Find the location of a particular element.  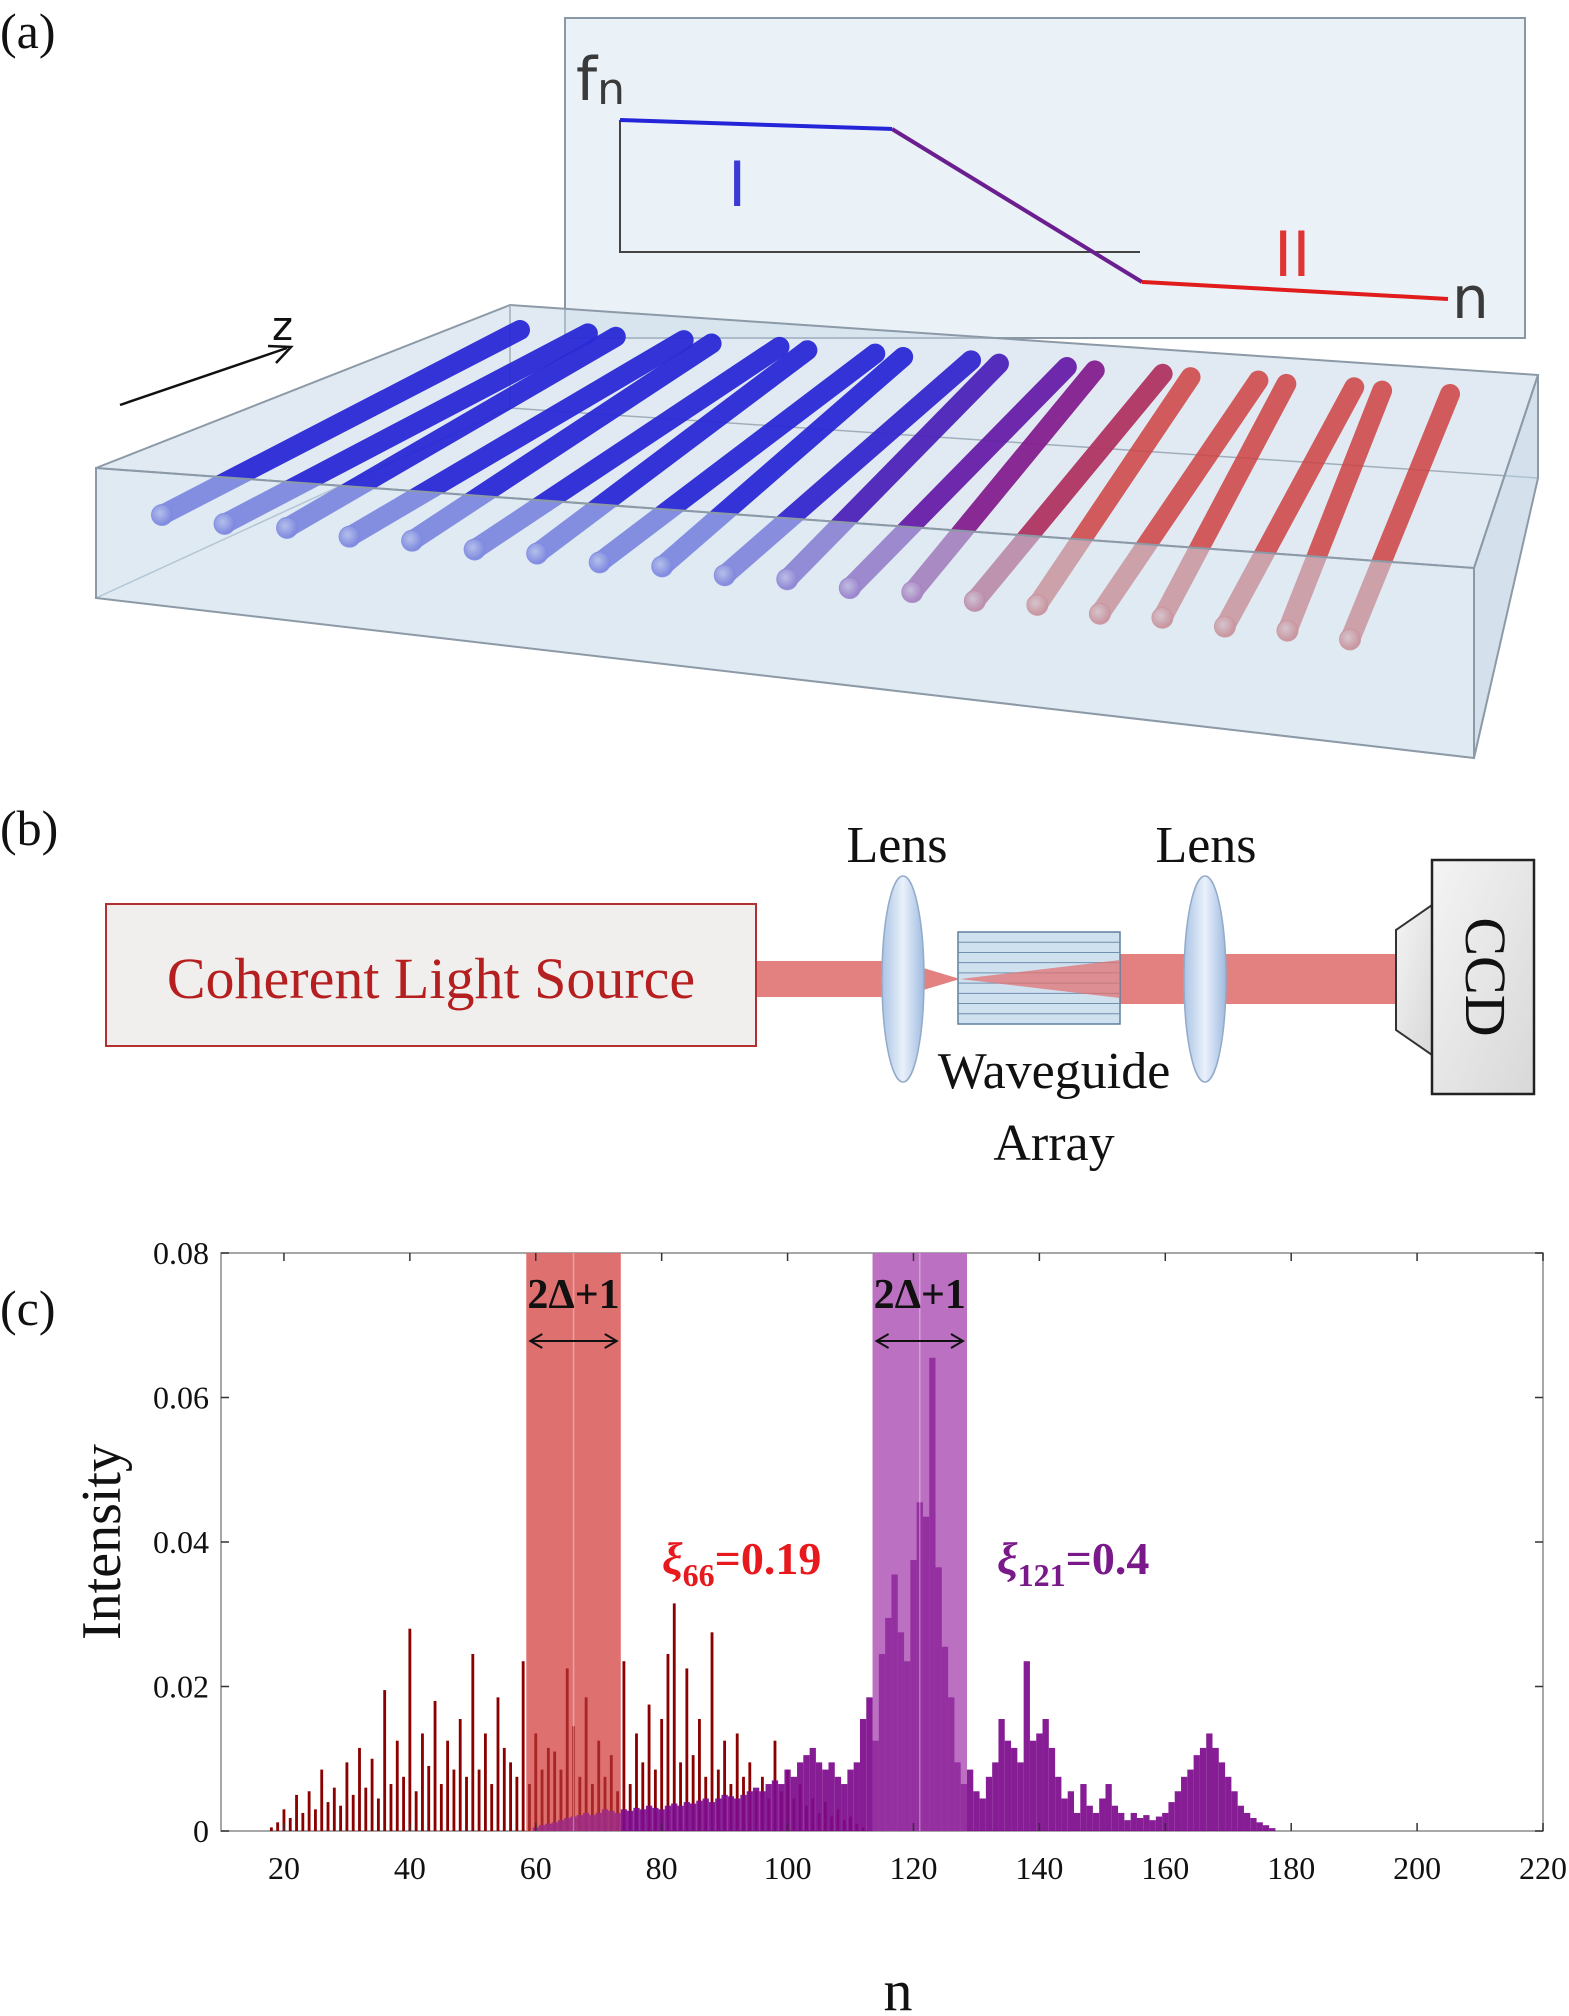

z-axis-arrow is located at coordinates (203, 376).